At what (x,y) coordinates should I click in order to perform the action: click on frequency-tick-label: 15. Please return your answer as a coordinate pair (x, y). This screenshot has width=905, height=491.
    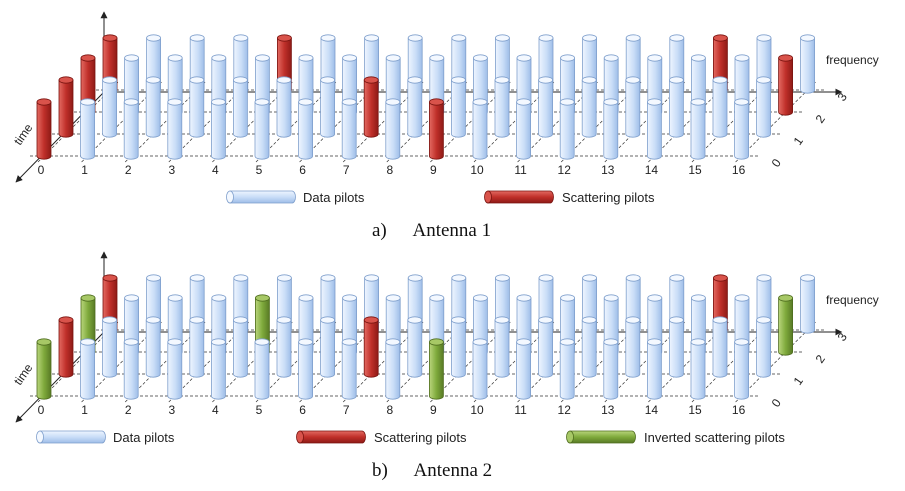
    Looking at the image, I should click on (695, 170).